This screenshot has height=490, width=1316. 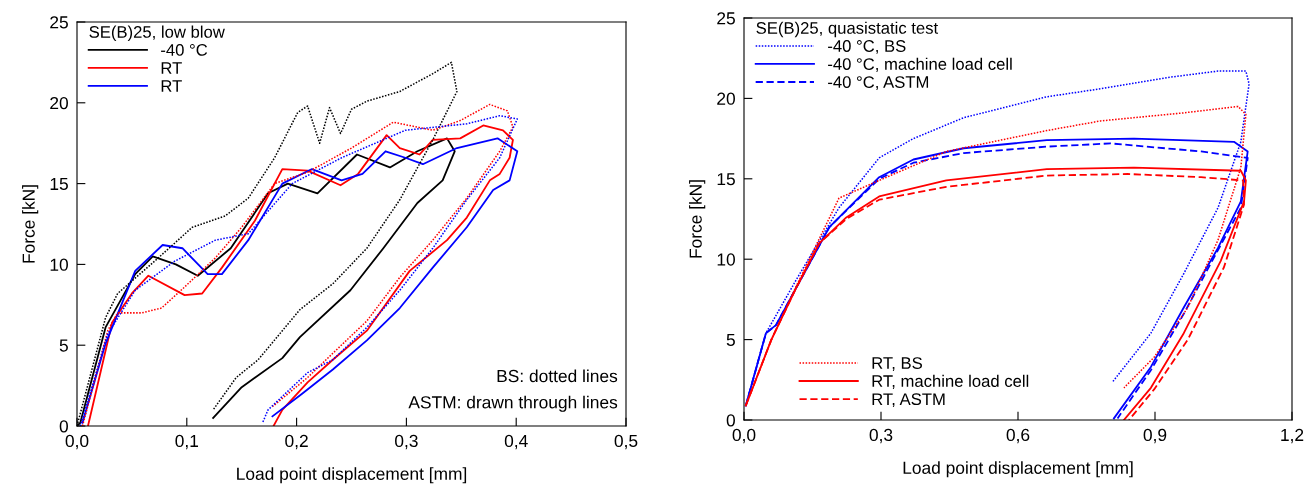 I want to click on annotation: ASTM: drawn through lines, so click(x=513, y=403).